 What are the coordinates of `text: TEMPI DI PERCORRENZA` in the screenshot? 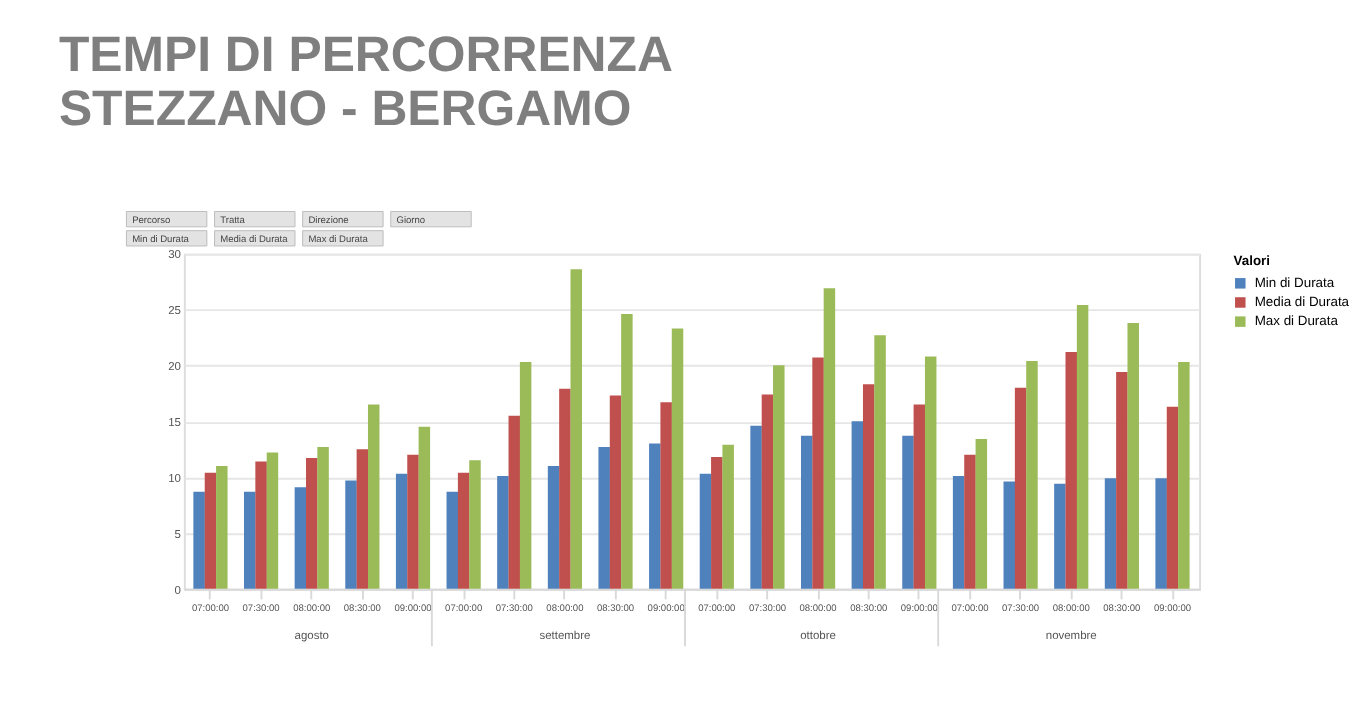 It's located at (365, 55).